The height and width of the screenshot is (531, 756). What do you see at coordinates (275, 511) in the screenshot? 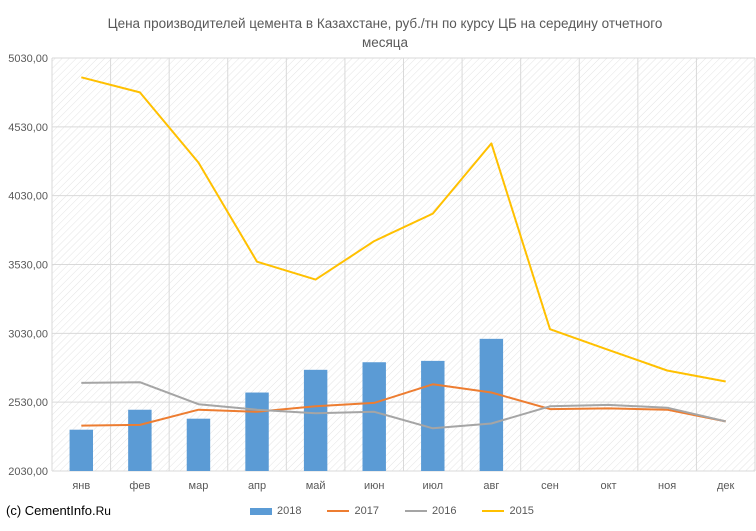
I see `legend-item-2018: 2018` at bounding box center [275, 511].